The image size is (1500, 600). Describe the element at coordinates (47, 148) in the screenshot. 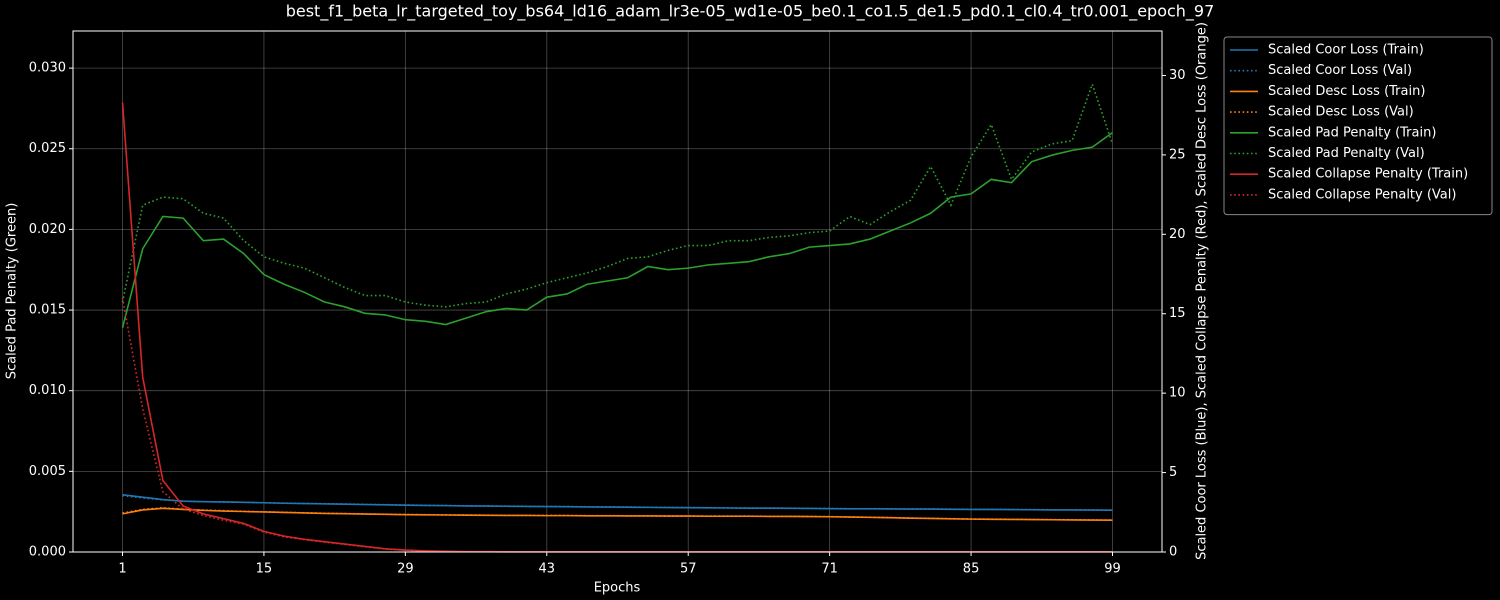

I see `y-tick-label: 0.025` at that location.